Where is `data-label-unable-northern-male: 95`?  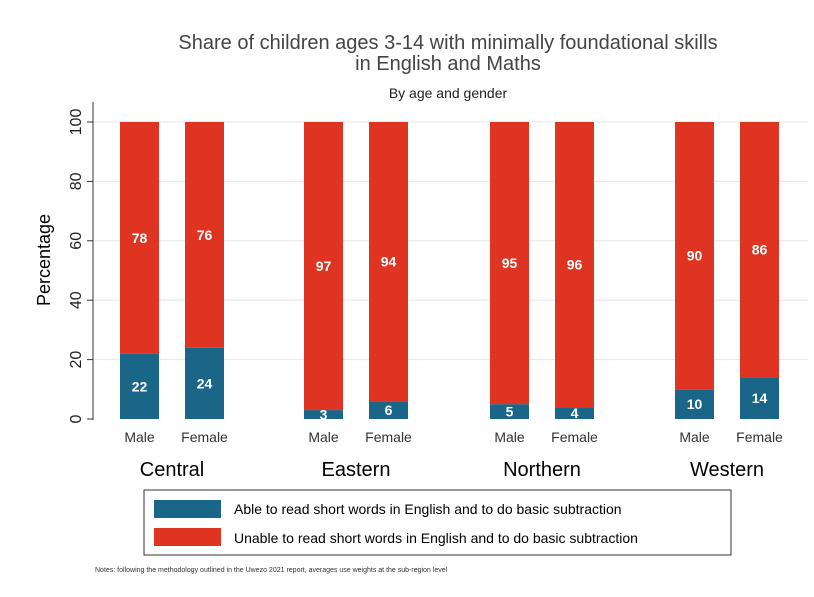 data-label-unable-northern-male: 95 is located at coordinates (510, 263).